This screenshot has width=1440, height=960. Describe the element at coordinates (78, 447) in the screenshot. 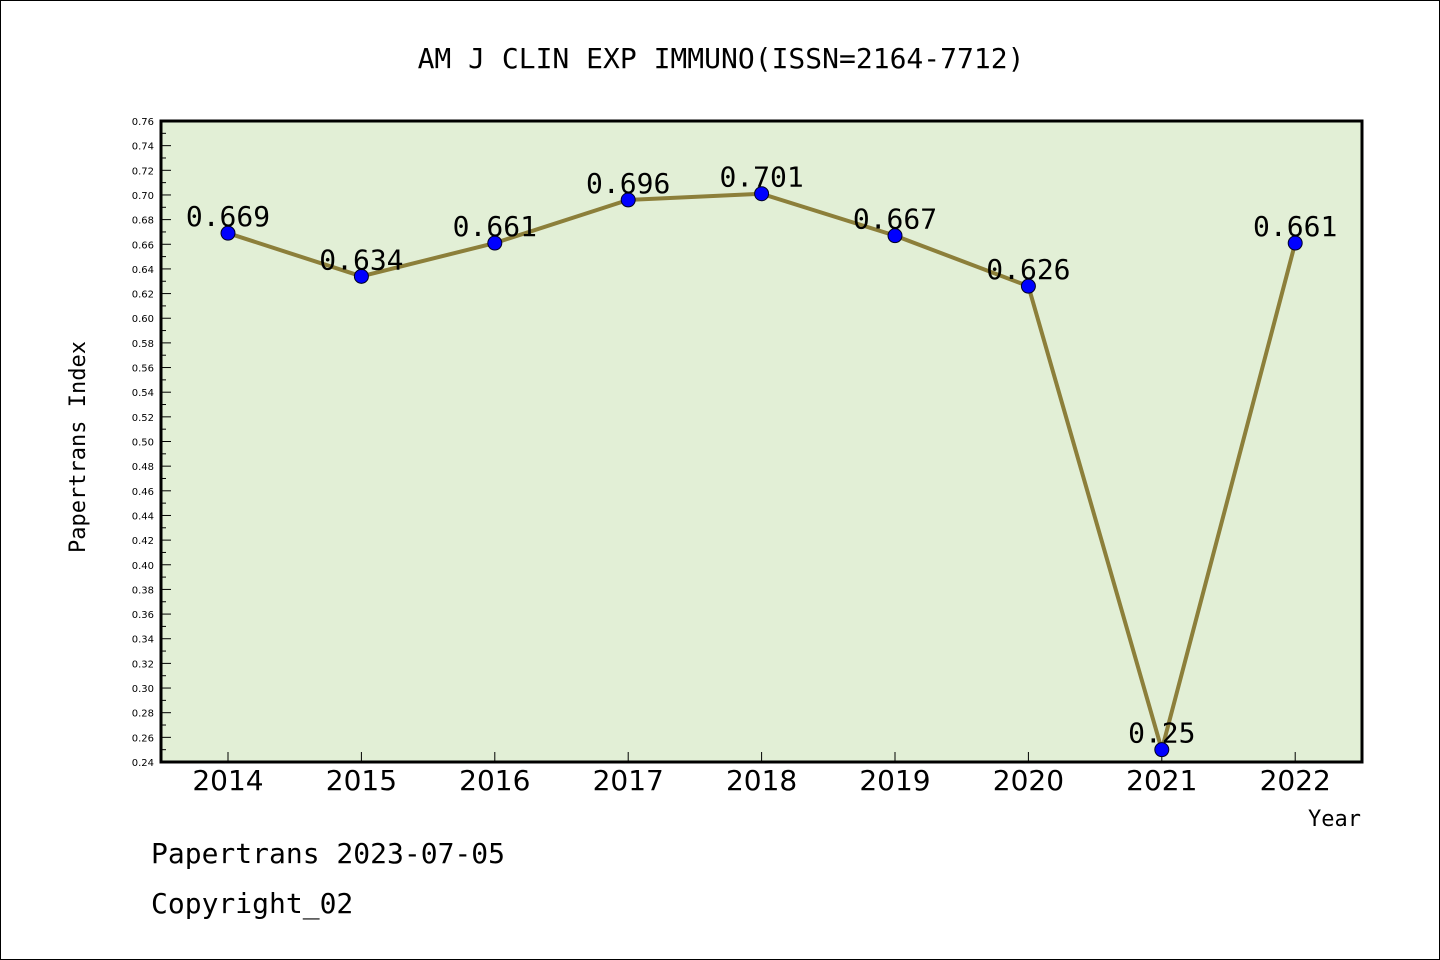

I see `y-axis-label: Papertrans Index` at that location.